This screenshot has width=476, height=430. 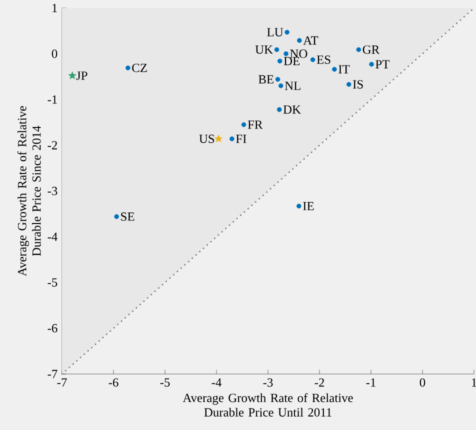 What do you see at coordinates (299, 54) in the screenshot?
I see `annotation: NO` at bounding box center [299, 54].